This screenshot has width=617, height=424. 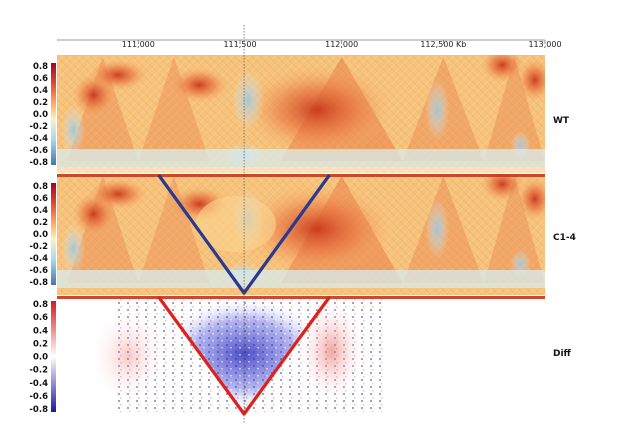 What do you see at coordinates (562, 354) in the screenshot?
I see `track-label: Diff` at bounding box center [562, 354].